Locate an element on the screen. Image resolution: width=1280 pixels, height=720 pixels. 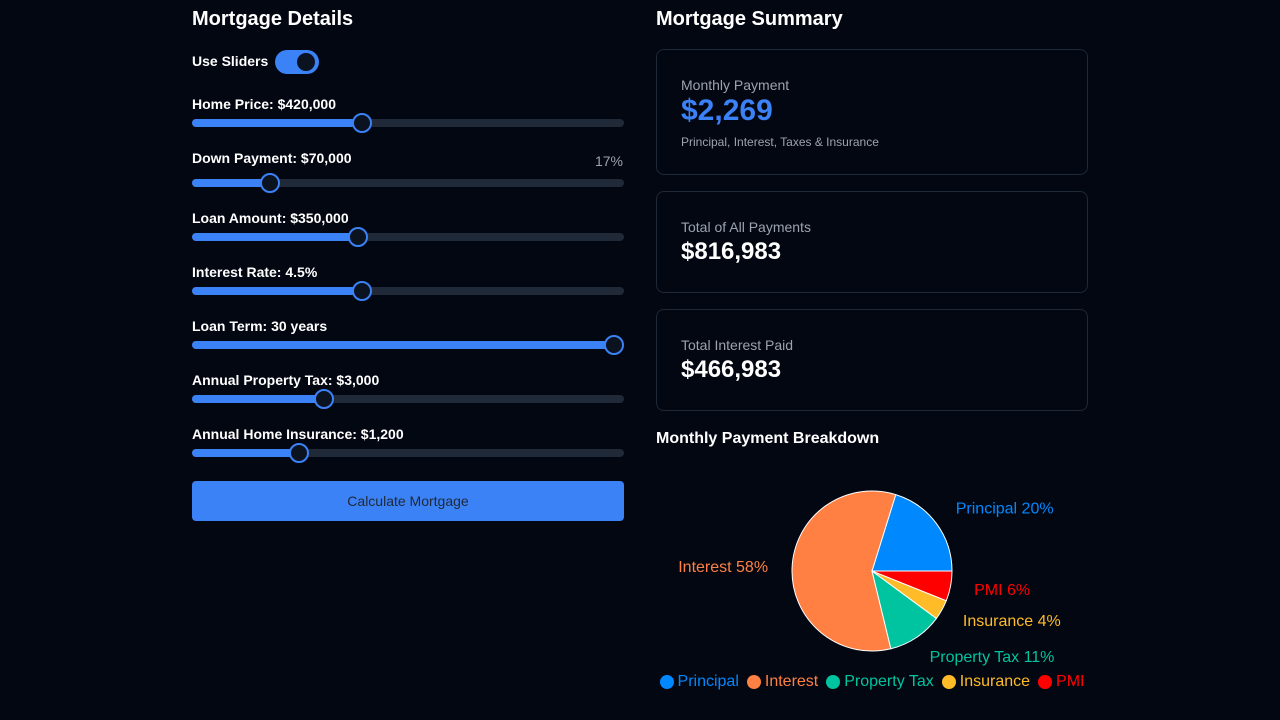
legend-item: Principal is located at coordinates (699, 682).